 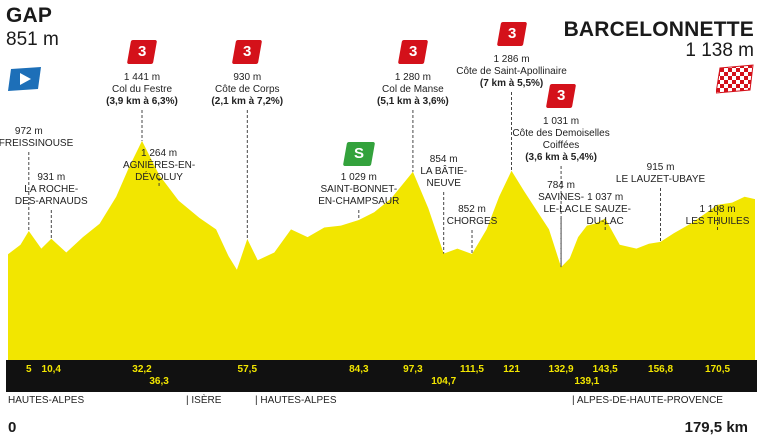 I want to click on place-label: 1 108 m LES THUILES, so click(x=717, y=215).